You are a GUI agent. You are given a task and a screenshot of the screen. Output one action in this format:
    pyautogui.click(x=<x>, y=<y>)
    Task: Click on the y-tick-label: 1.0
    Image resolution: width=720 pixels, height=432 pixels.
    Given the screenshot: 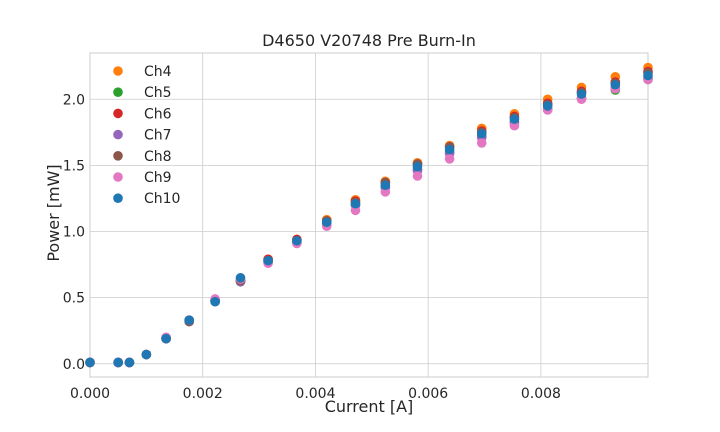 What is the action you would take?
    pyautogui.click(x=74, y=233)
    